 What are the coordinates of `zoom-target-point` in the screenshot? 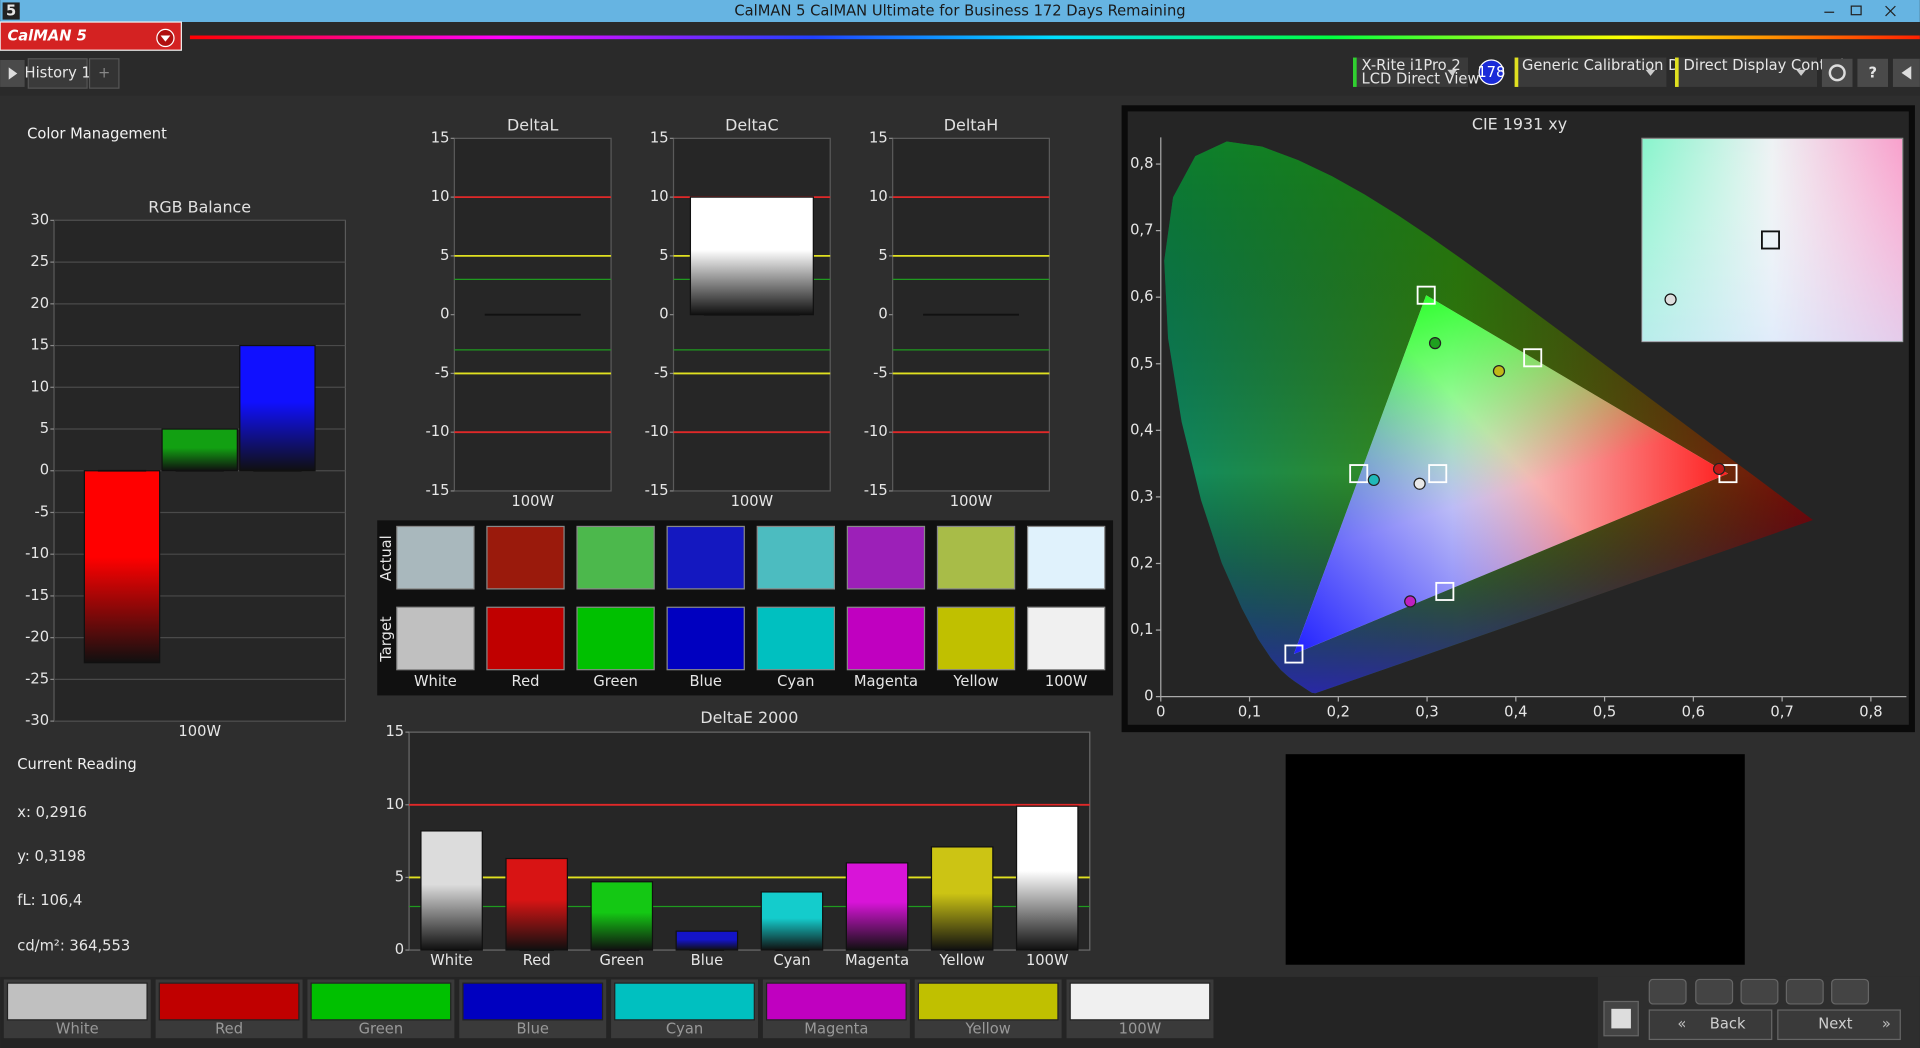 It's located at (1770, 240).